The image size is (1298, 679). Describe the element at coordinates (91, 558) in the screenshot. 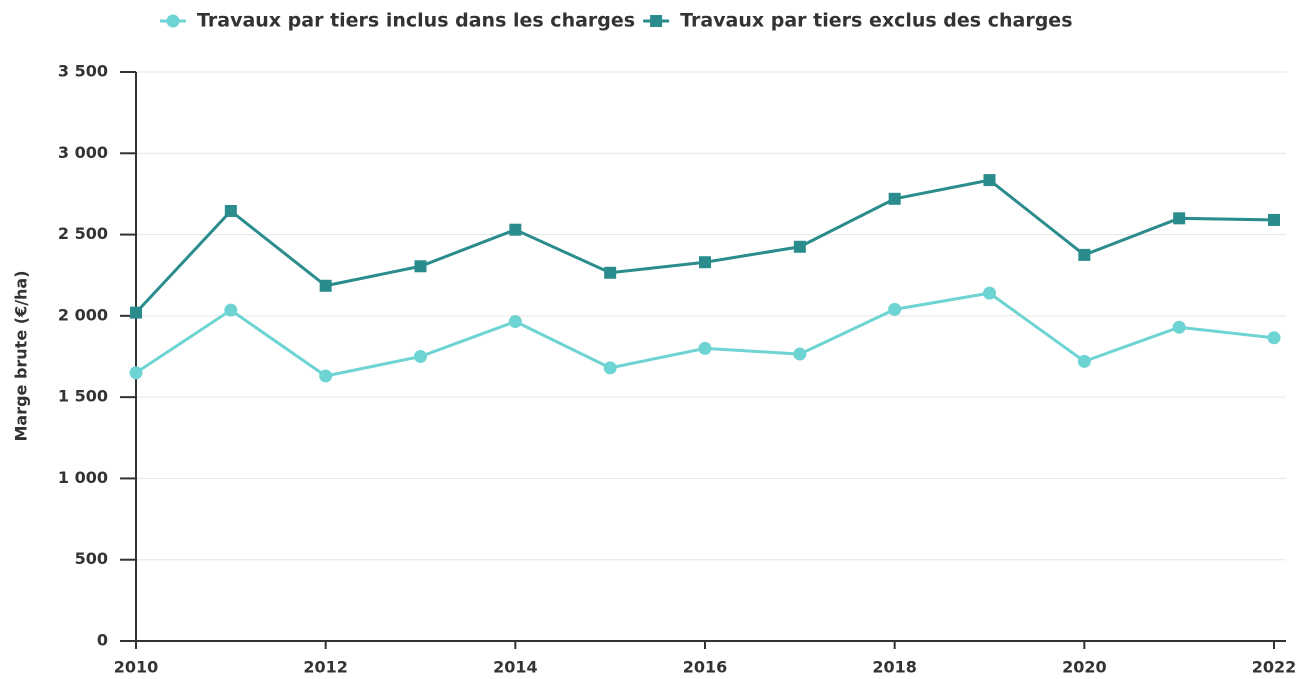

I see `y-tick-label: 500` at that location.